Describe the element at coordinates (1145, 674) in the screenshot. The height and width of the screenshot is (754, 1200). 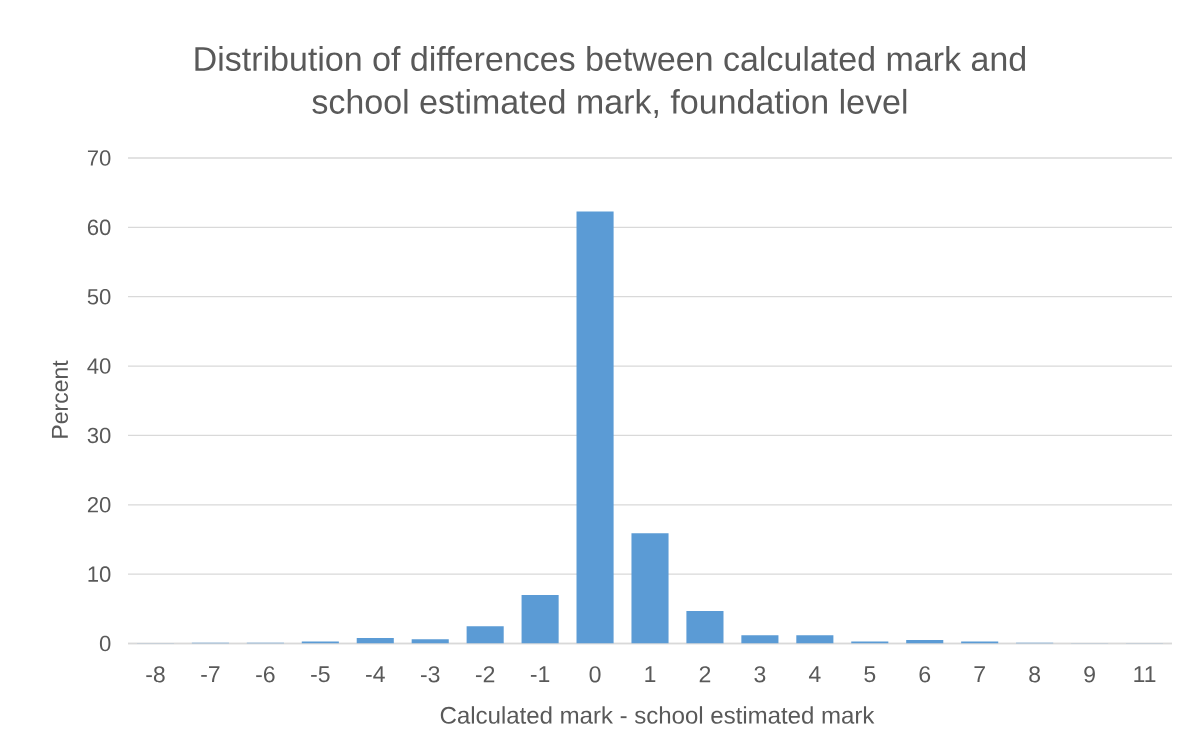
I see `x-tick-label: 11` at that location.